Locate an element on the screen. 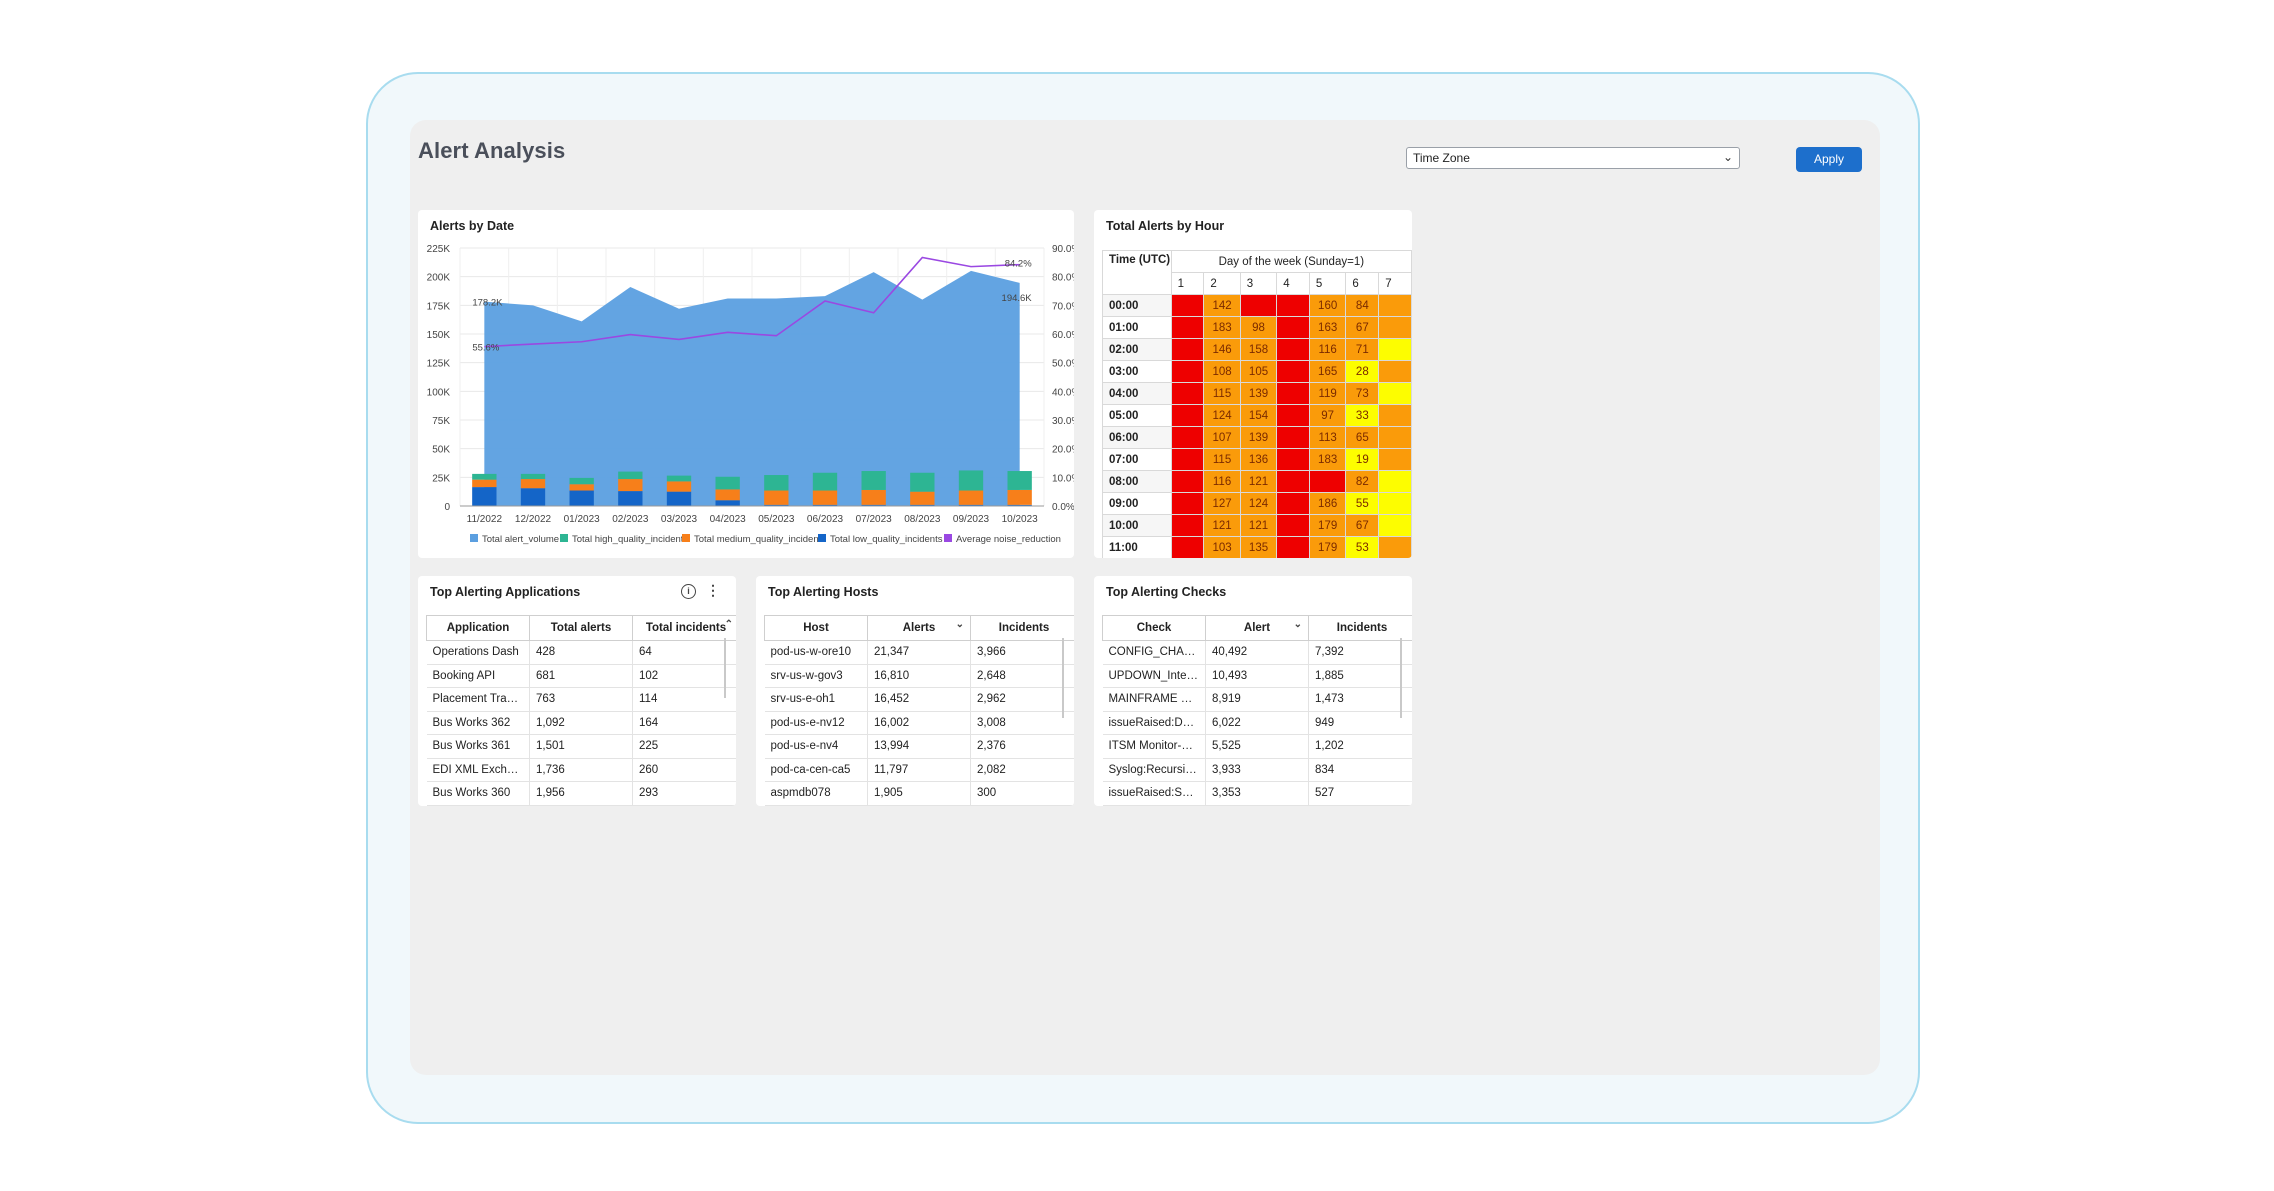 The image size is (2274, 1191). heatmap-row: 09:00 127 124 186 55 is located at coordinates (1257, 503).